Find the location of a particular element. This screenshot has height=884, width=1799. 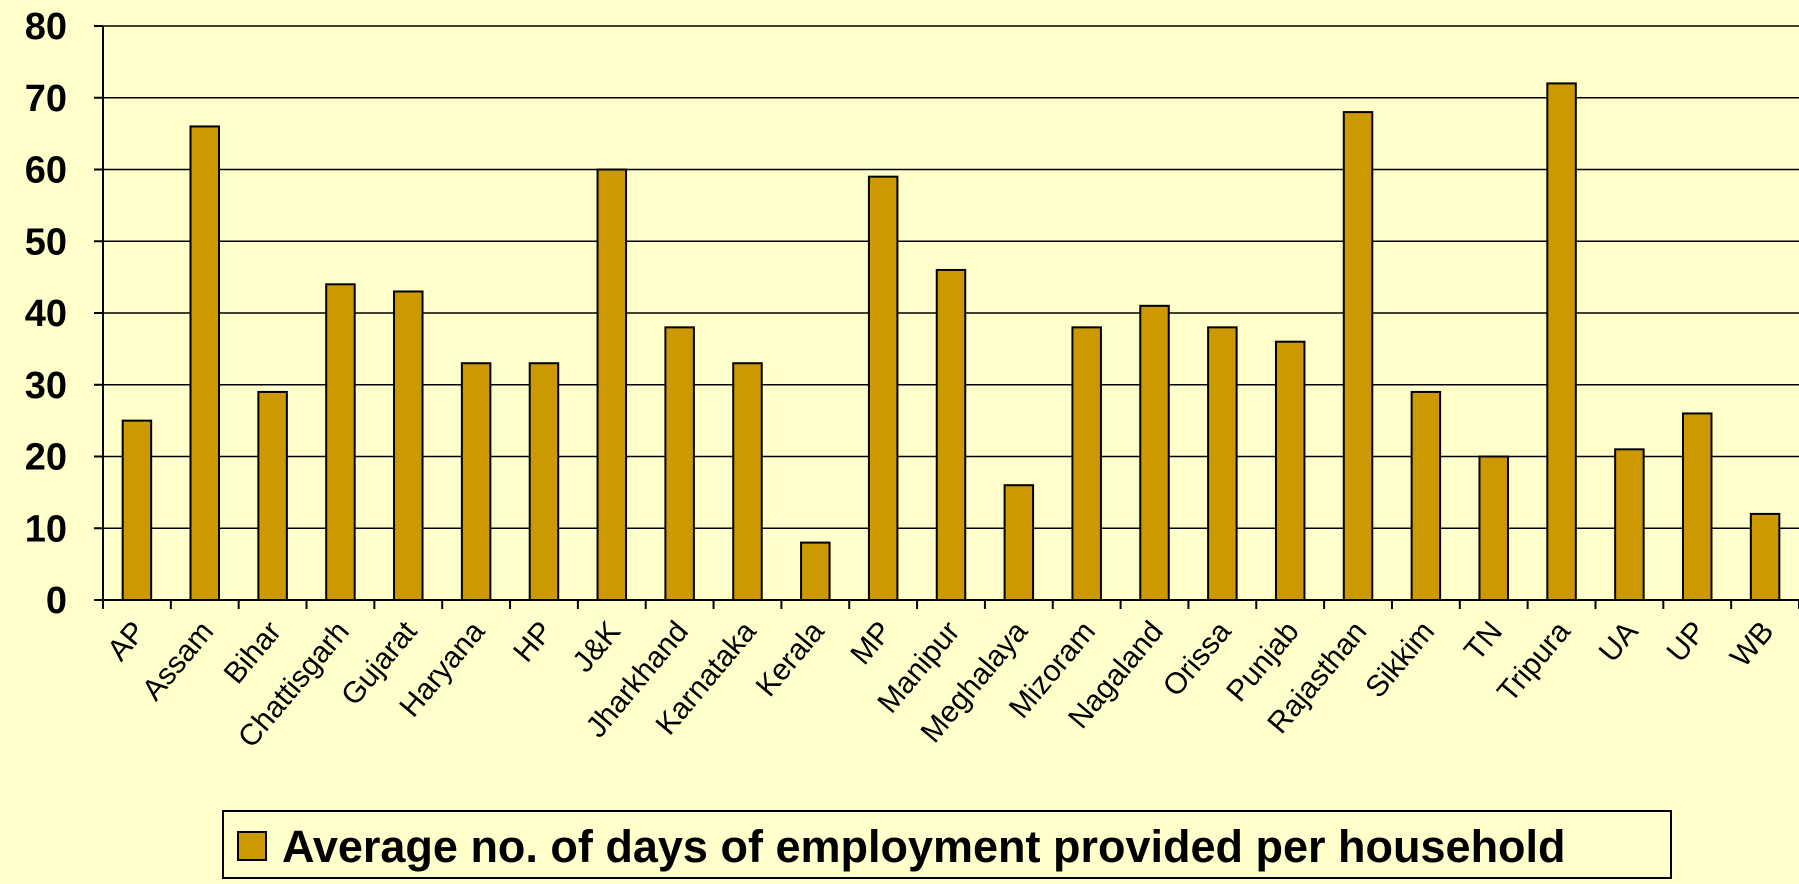

bar-assam is located at coordinates (205, 363).